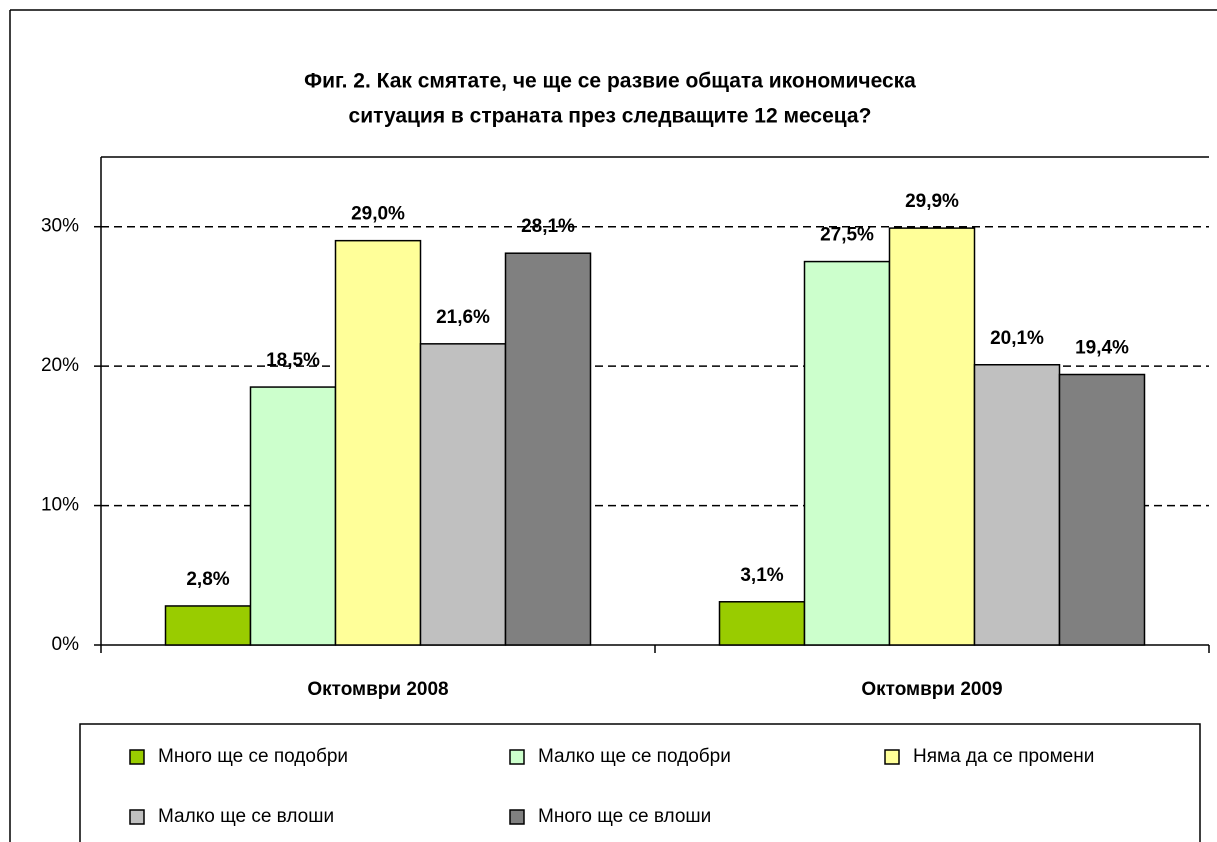 The height and width of the screenshot is (842, 1217). I want to click on value-label: 20,1%, so click(1017, 338).